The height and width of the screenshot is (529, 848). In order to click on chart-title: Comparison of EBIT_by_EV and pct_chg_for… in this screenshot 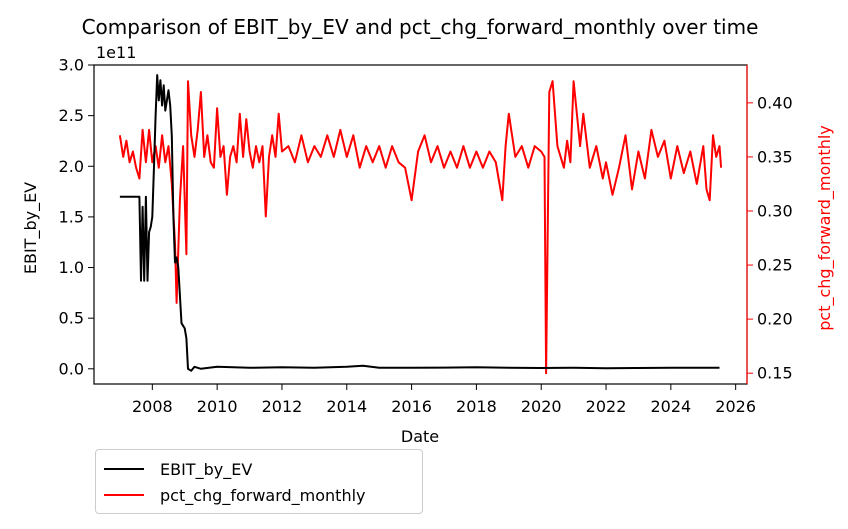, I will do `click(420, 27)`.